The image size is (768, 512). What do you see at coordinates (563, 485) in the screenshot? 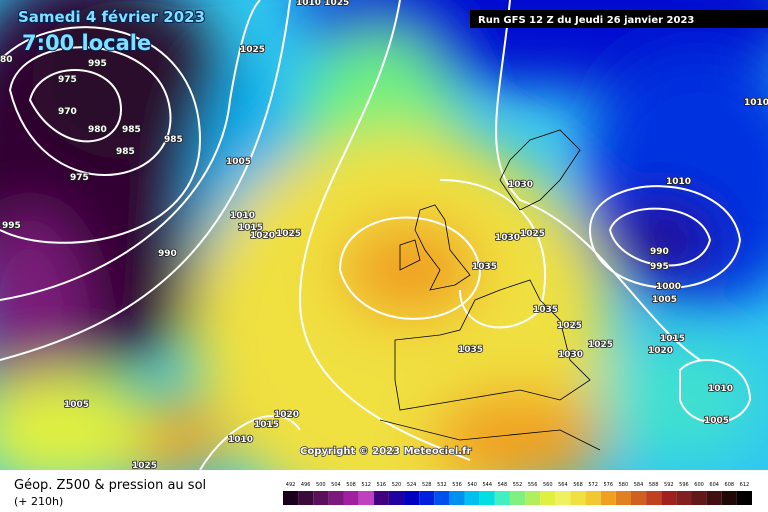
I see `colorbar-label: 564` at bounding box center [563, 485].